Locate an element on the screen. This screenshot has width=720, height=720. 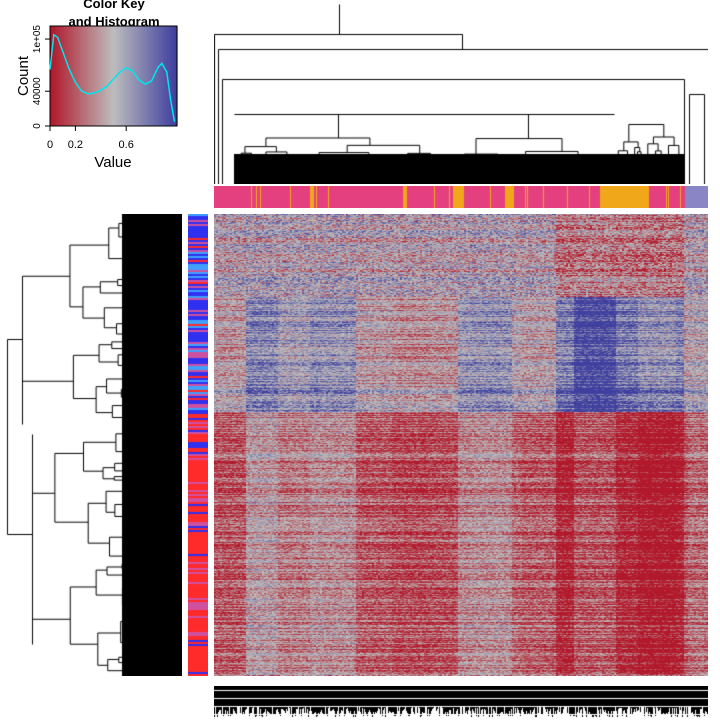
x-tick-label: 0 is located at coordinates (50, 145).